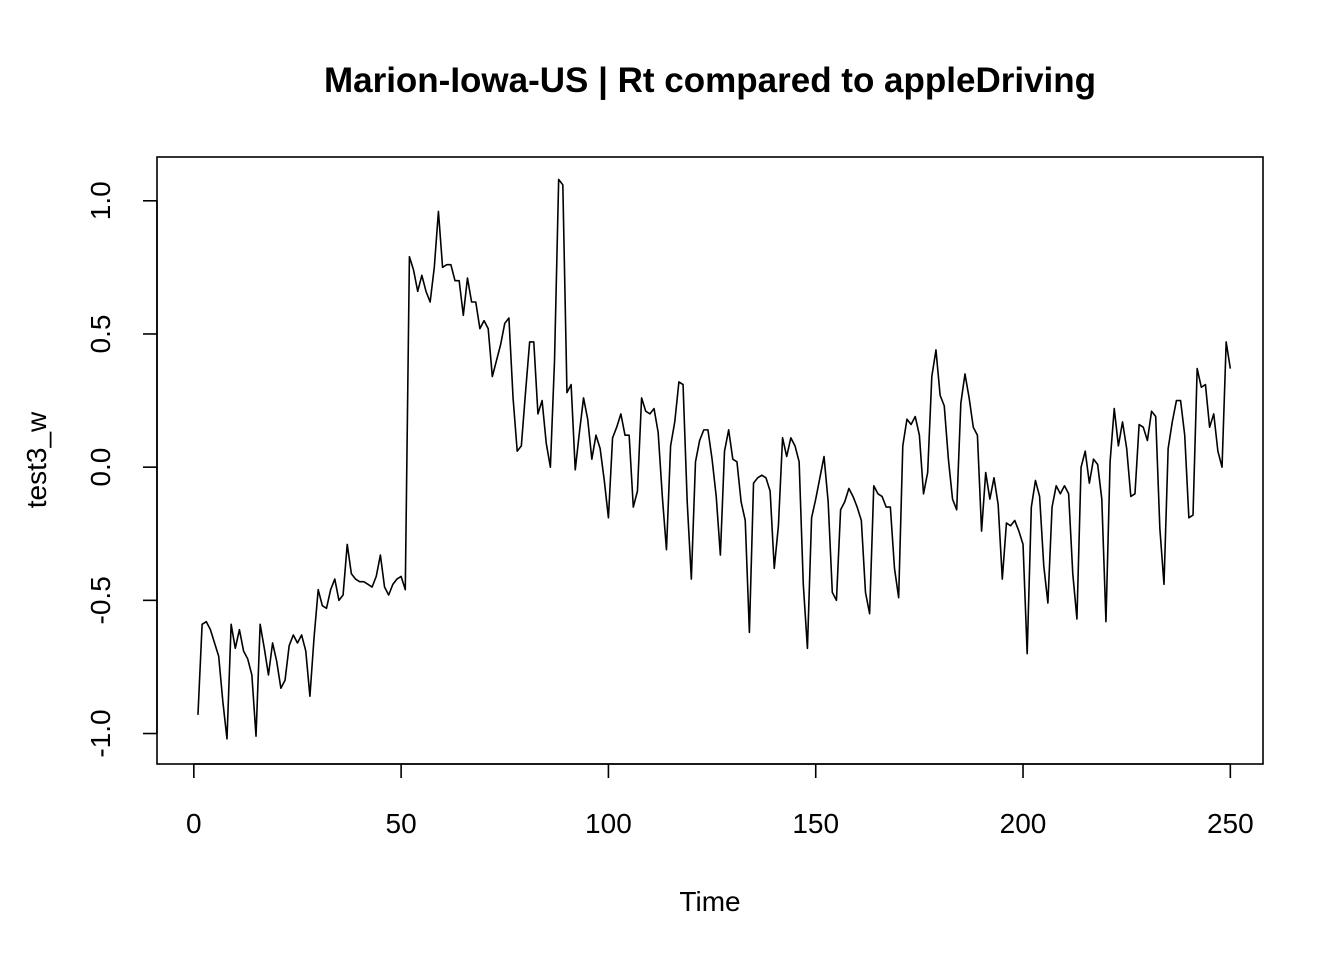 This screenshot has height=960, width=1344. What do you see at coordinates (608, 823) in the screenshot?
I see `x-tick-label: 100` at bounding box center [608, 823].